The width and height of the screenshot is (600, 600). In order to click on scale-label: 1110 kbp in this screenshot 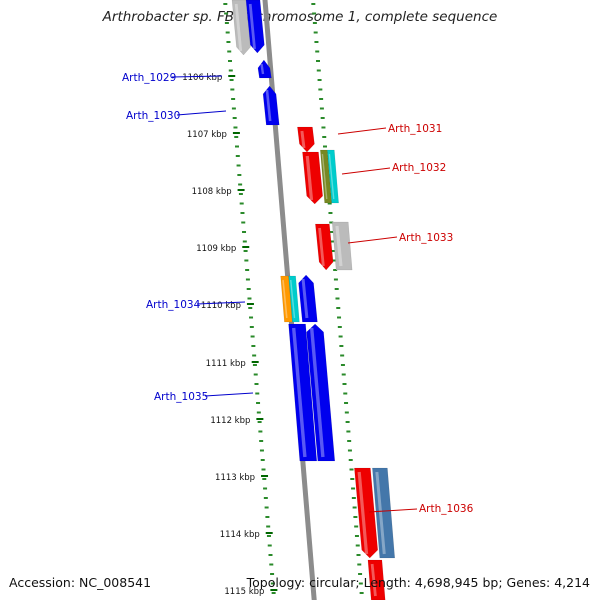, I will do `click(221, 306)`.